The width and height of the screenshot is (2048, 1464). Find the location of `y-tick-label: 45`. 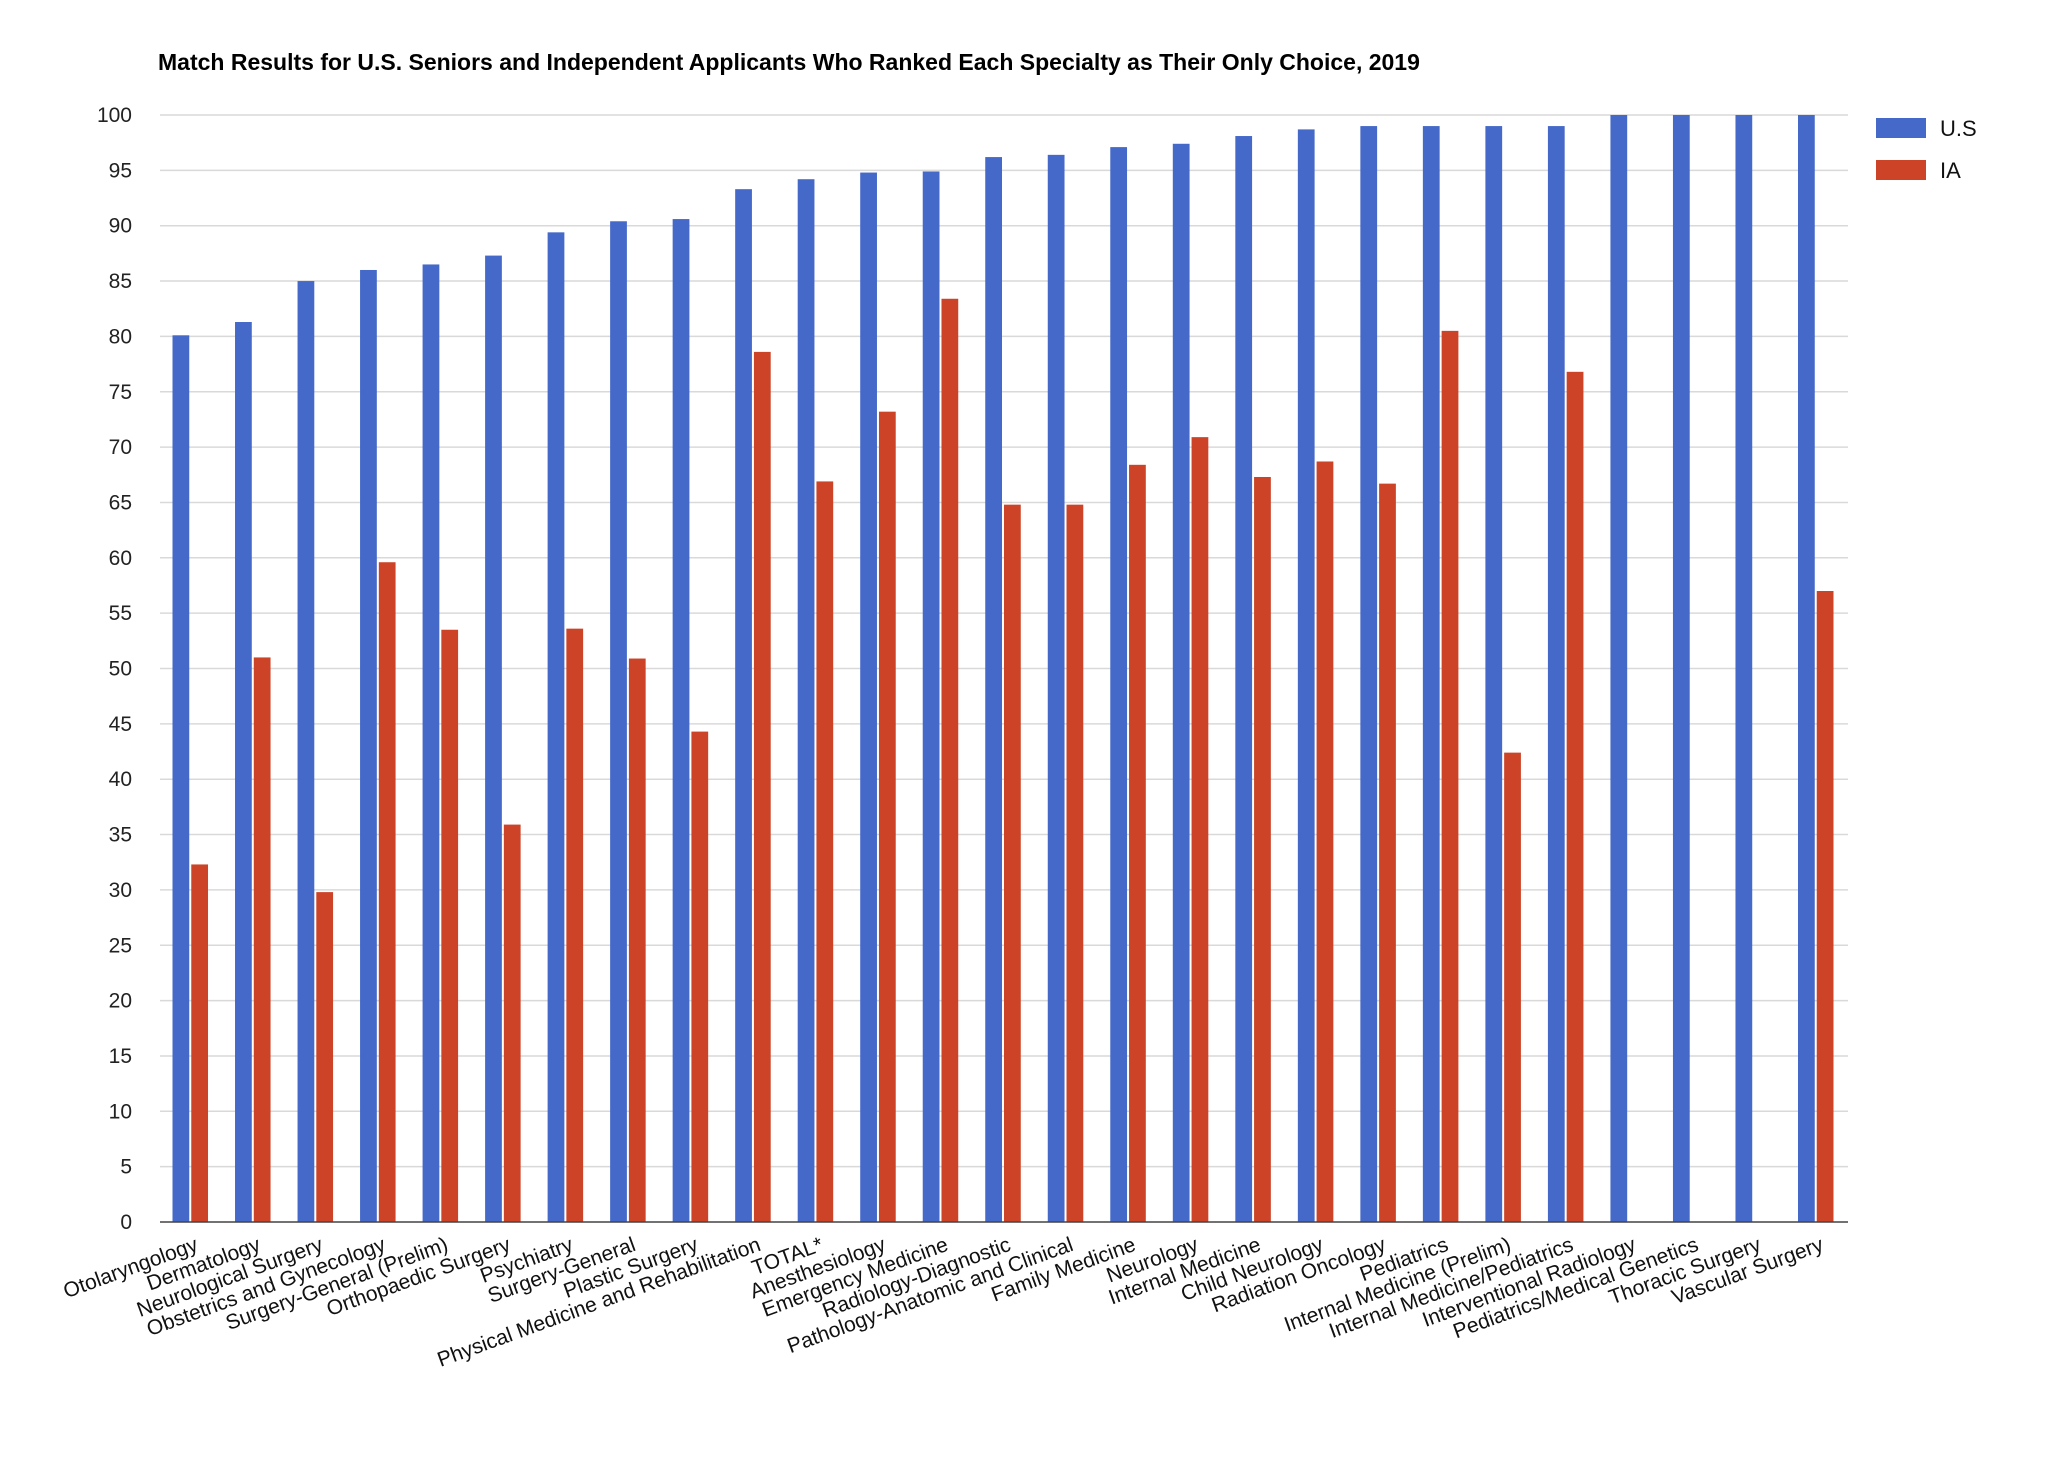

y-tick-label: 45 is located at coordinates (120, 724).